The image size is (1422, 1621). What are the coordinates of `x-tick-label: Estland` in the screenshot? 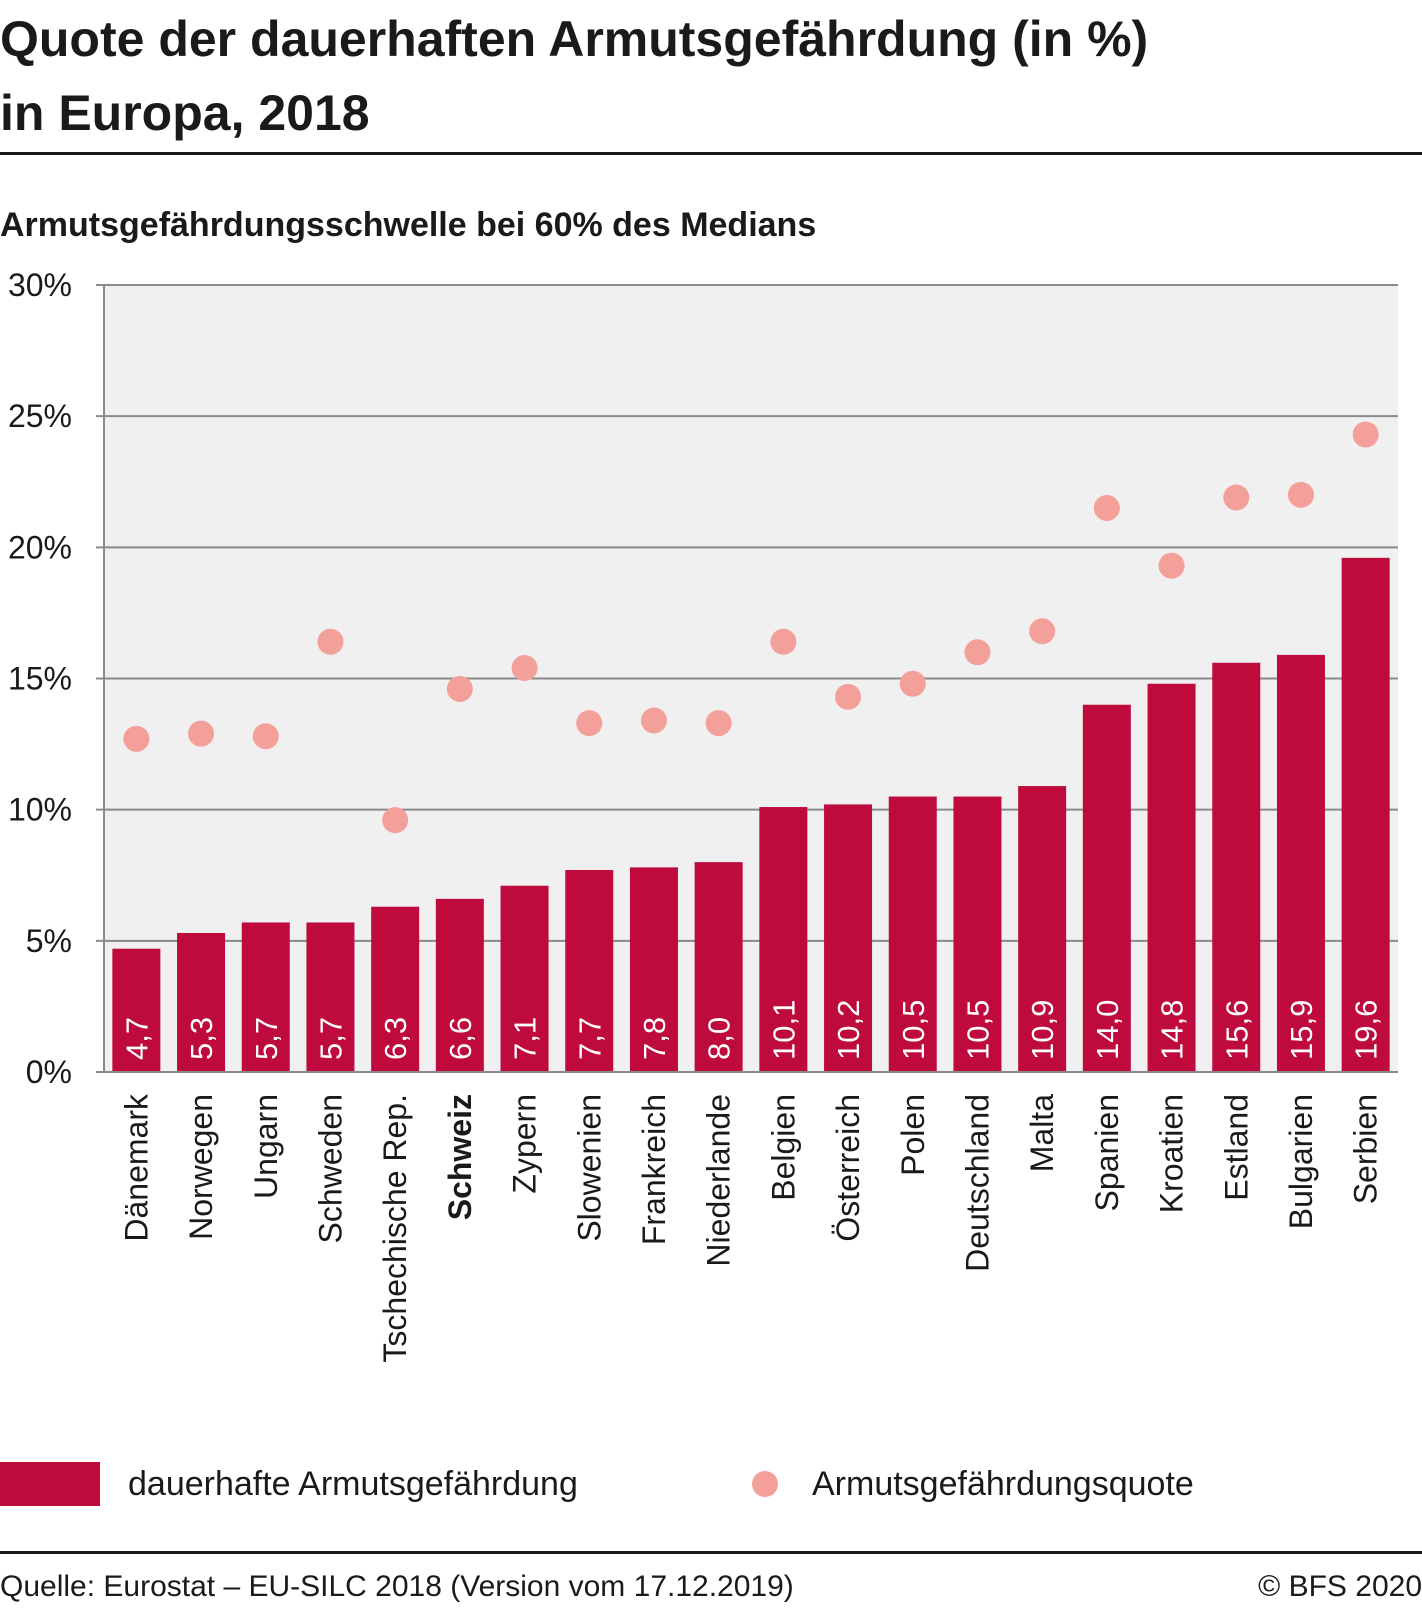 It's located at (1236, 1147).